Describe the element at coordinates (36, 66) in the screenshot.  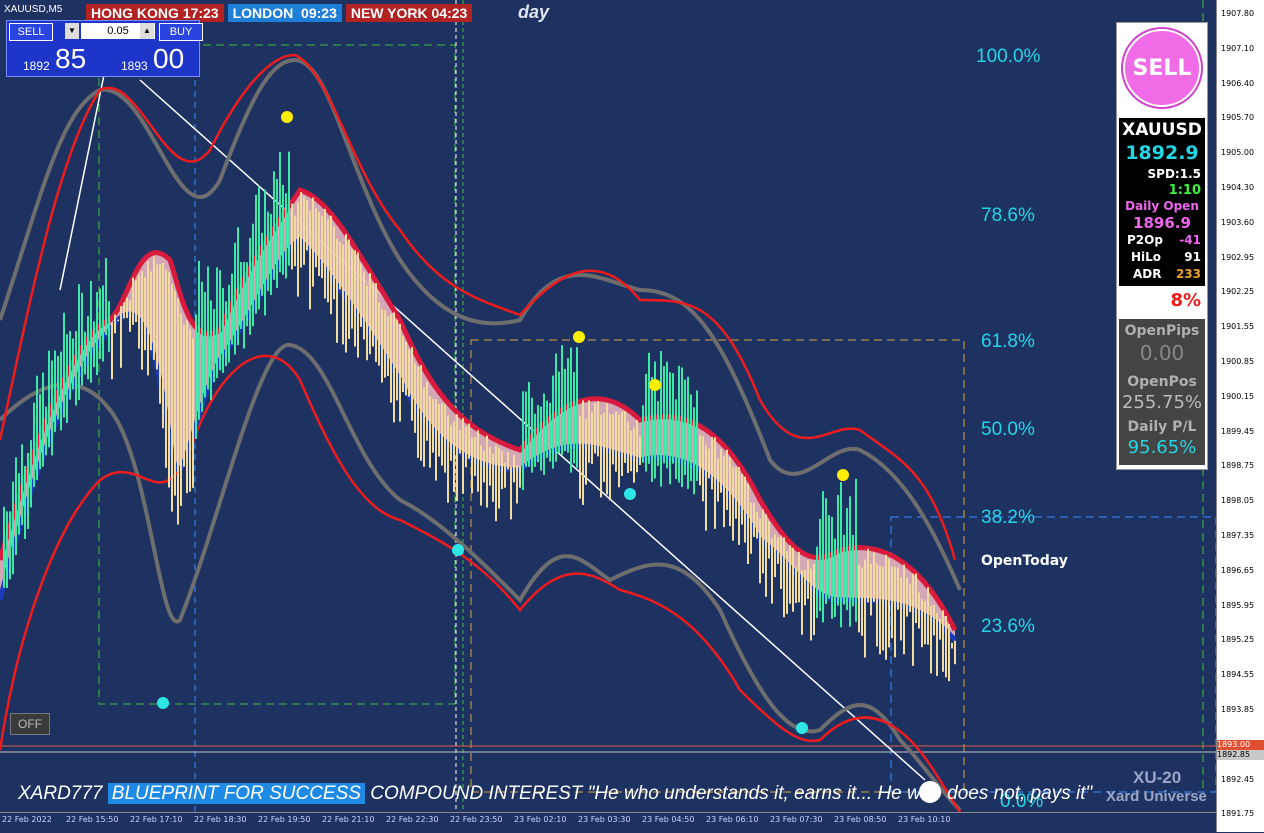
I see `bid-price-small: 1892` at that location.